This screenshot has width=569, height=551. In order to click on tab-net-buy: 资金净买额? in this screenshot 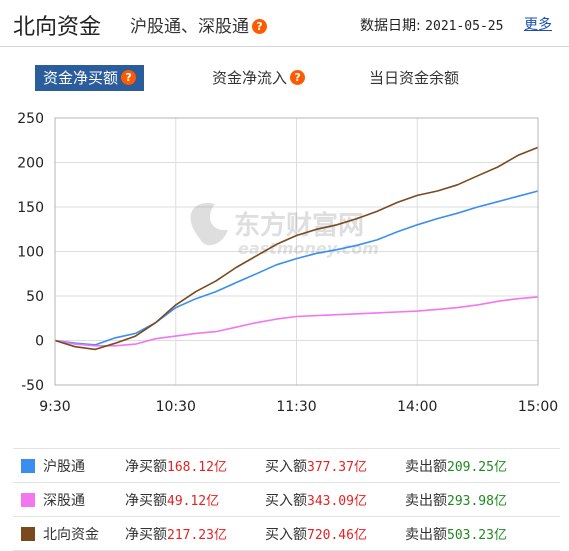, I will do `click(90, 78)`.